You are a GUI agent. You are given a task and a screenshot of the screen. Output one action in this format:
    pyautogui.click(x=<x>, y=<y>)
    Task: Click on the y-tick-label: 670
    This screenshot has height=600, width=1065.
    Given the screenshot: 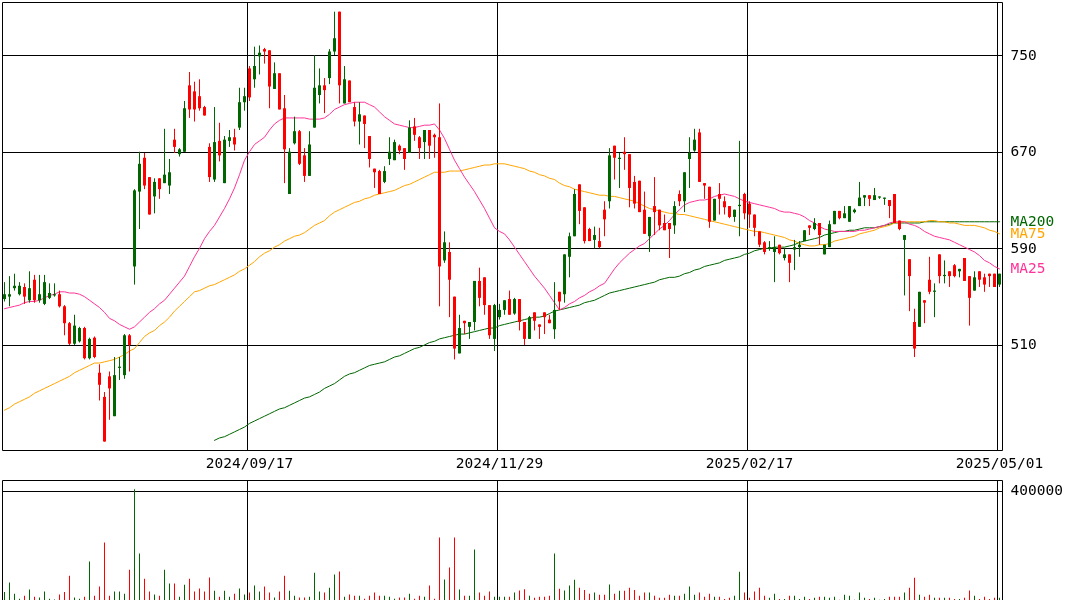 What is the action you would take?
    pyautogui.click(x=1023, y=151)
    